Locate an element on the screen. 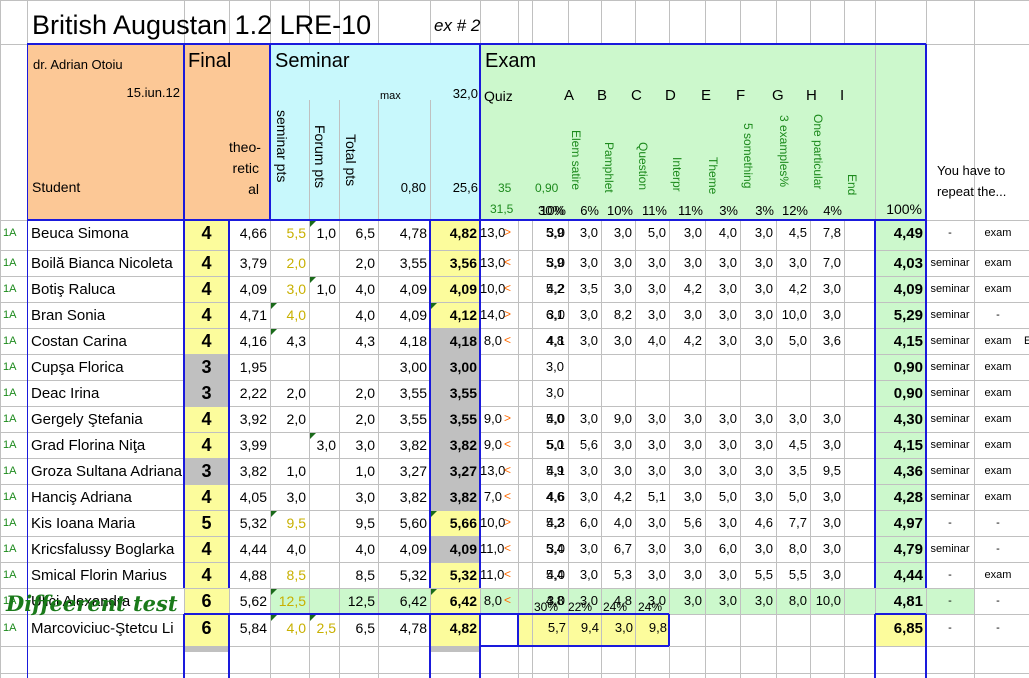 This screenshot has height=678, width=1029. quiz-score: 10,0 is located at coordinates (493, 288).